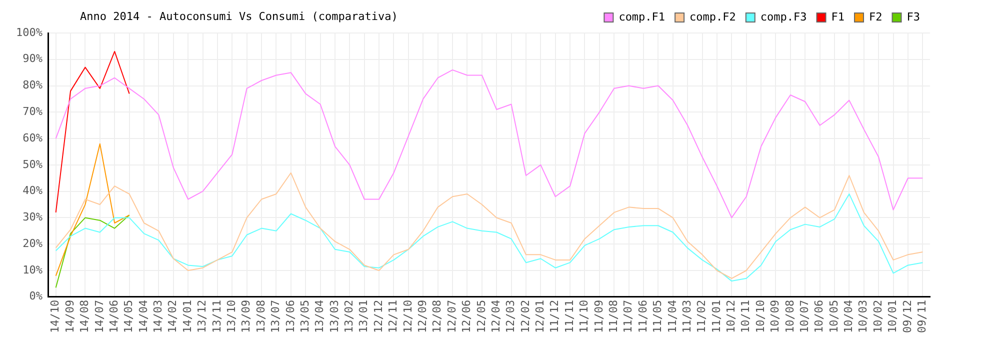 This screenshot has width=1000, height=340. Describe the element at coordinates (875, 17) in the screenshot. I see `legend-label: F2` at that location.